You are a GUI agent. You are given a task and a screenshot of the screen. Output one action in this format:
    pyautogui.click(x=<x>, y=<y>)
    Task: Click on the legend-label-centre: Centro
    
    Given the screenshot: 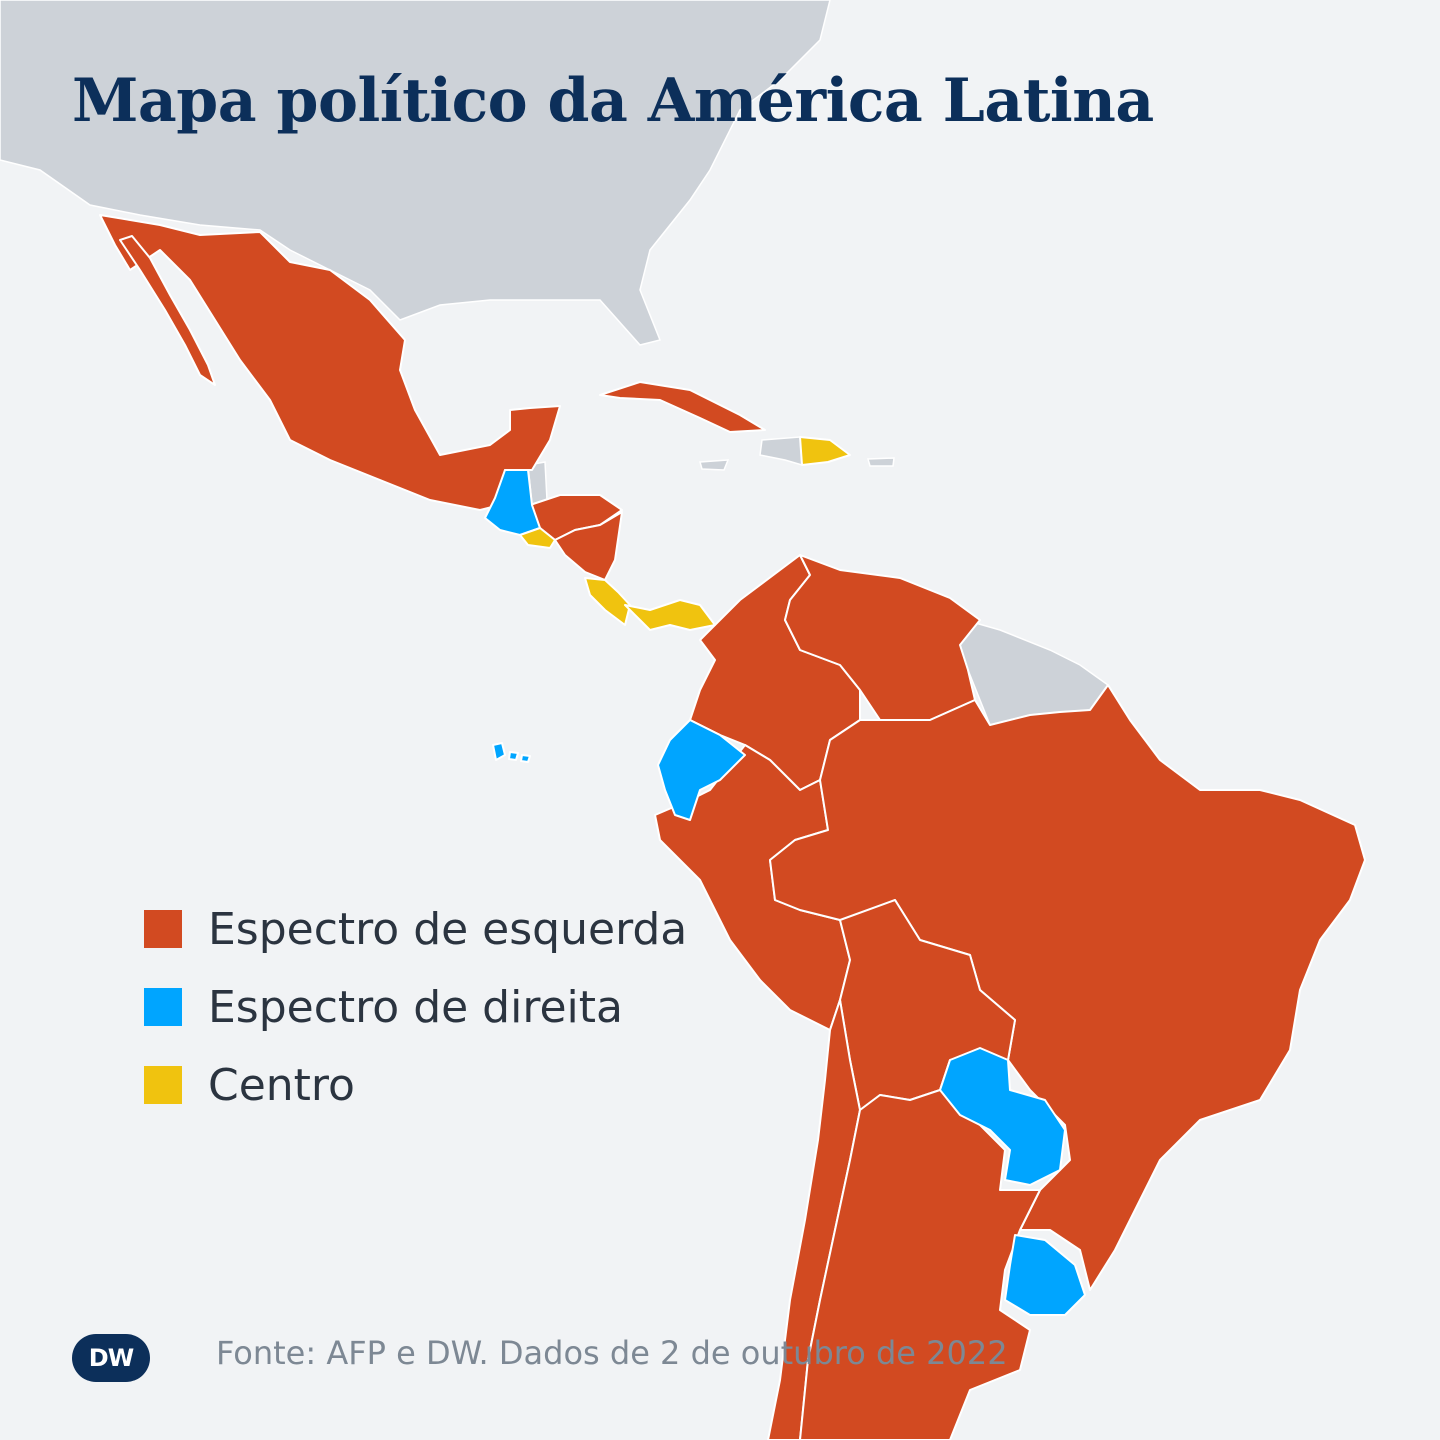 What is the action you would take?
    pyautogui.click(x=281, y=1085)
    